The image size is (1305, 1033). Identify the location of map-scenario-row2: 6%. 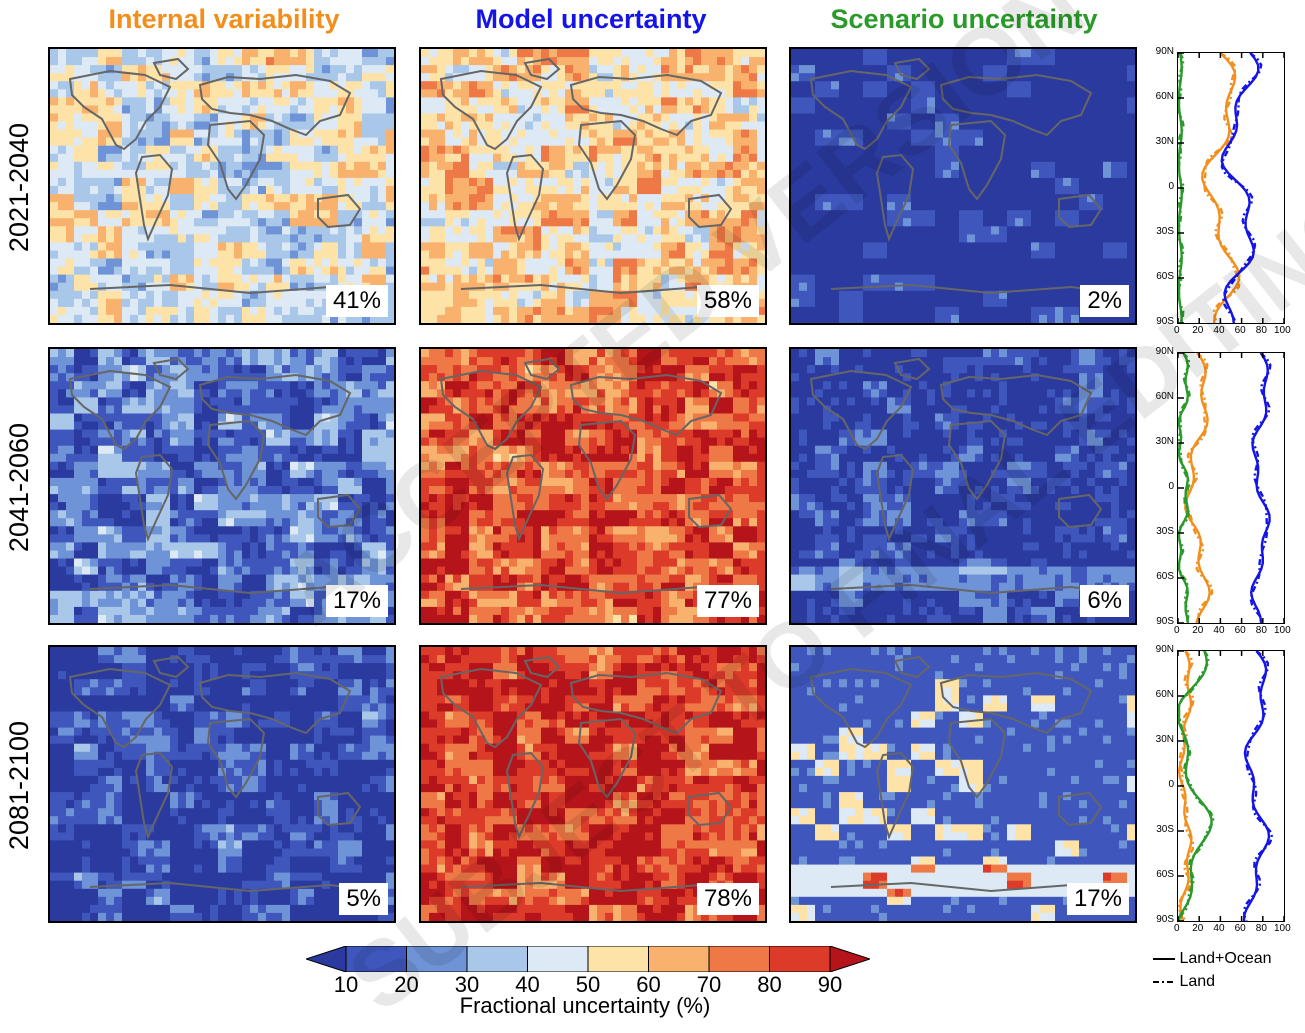
(963, 486).